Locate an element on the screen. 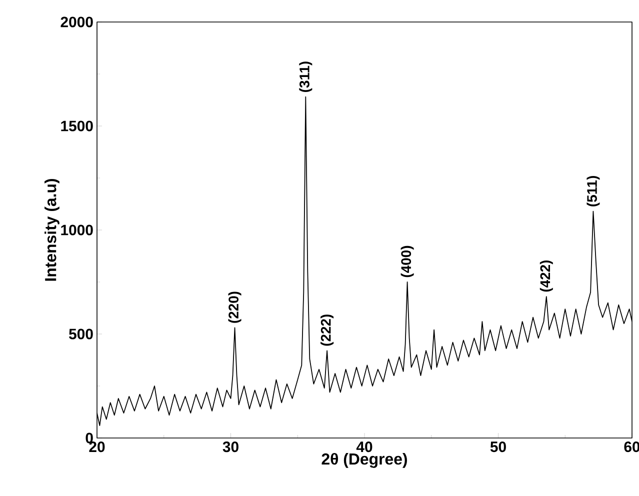  y-tick-label: 500 is located at coordinates (81, 334).